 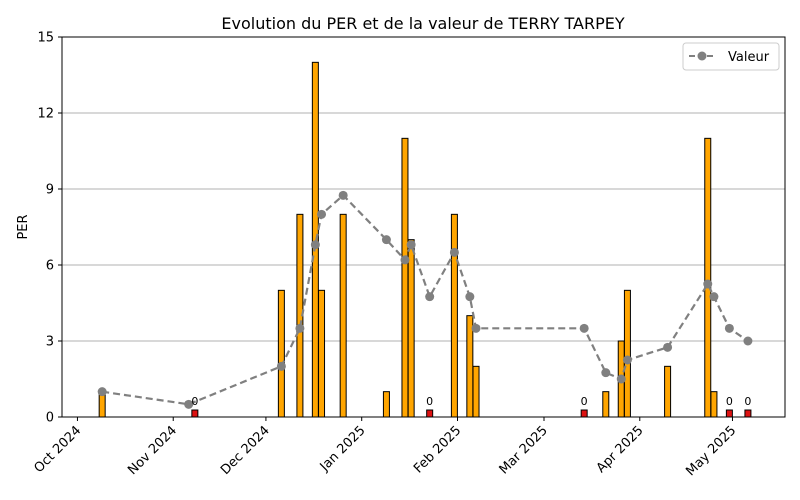 What do you see at coordinates (50, 342) in the screenshot?
I see `y-tick-label: 3` at bounding box center [50, 342].